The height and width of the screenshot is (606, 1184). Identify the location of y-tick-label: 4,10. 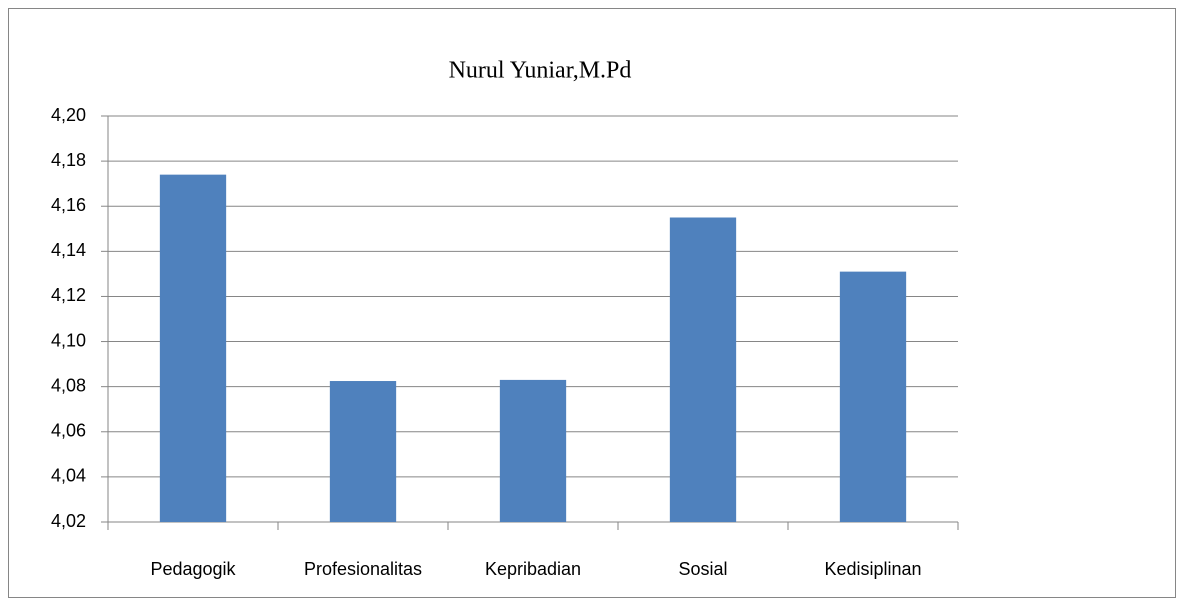
(68, 340).